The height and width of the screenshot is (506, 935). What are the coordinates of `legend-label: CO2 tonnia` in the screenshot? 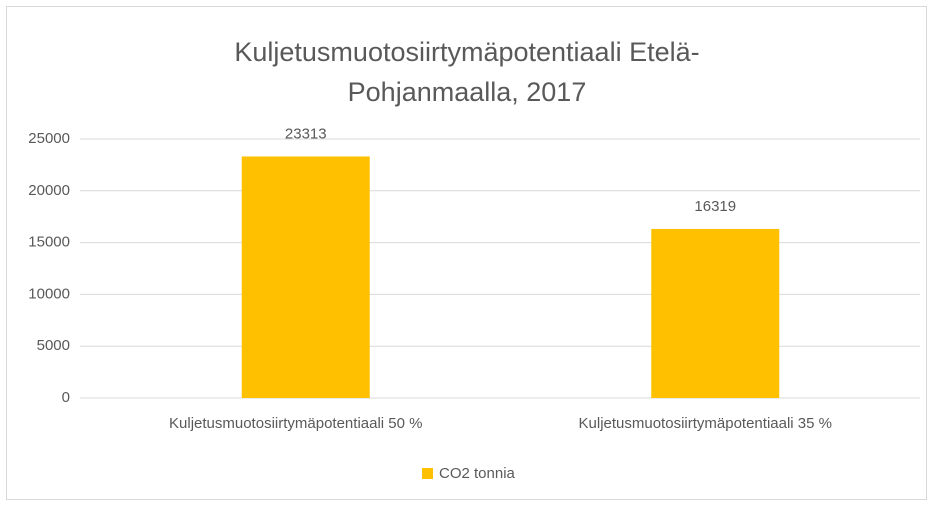 It's located at (477, 473).